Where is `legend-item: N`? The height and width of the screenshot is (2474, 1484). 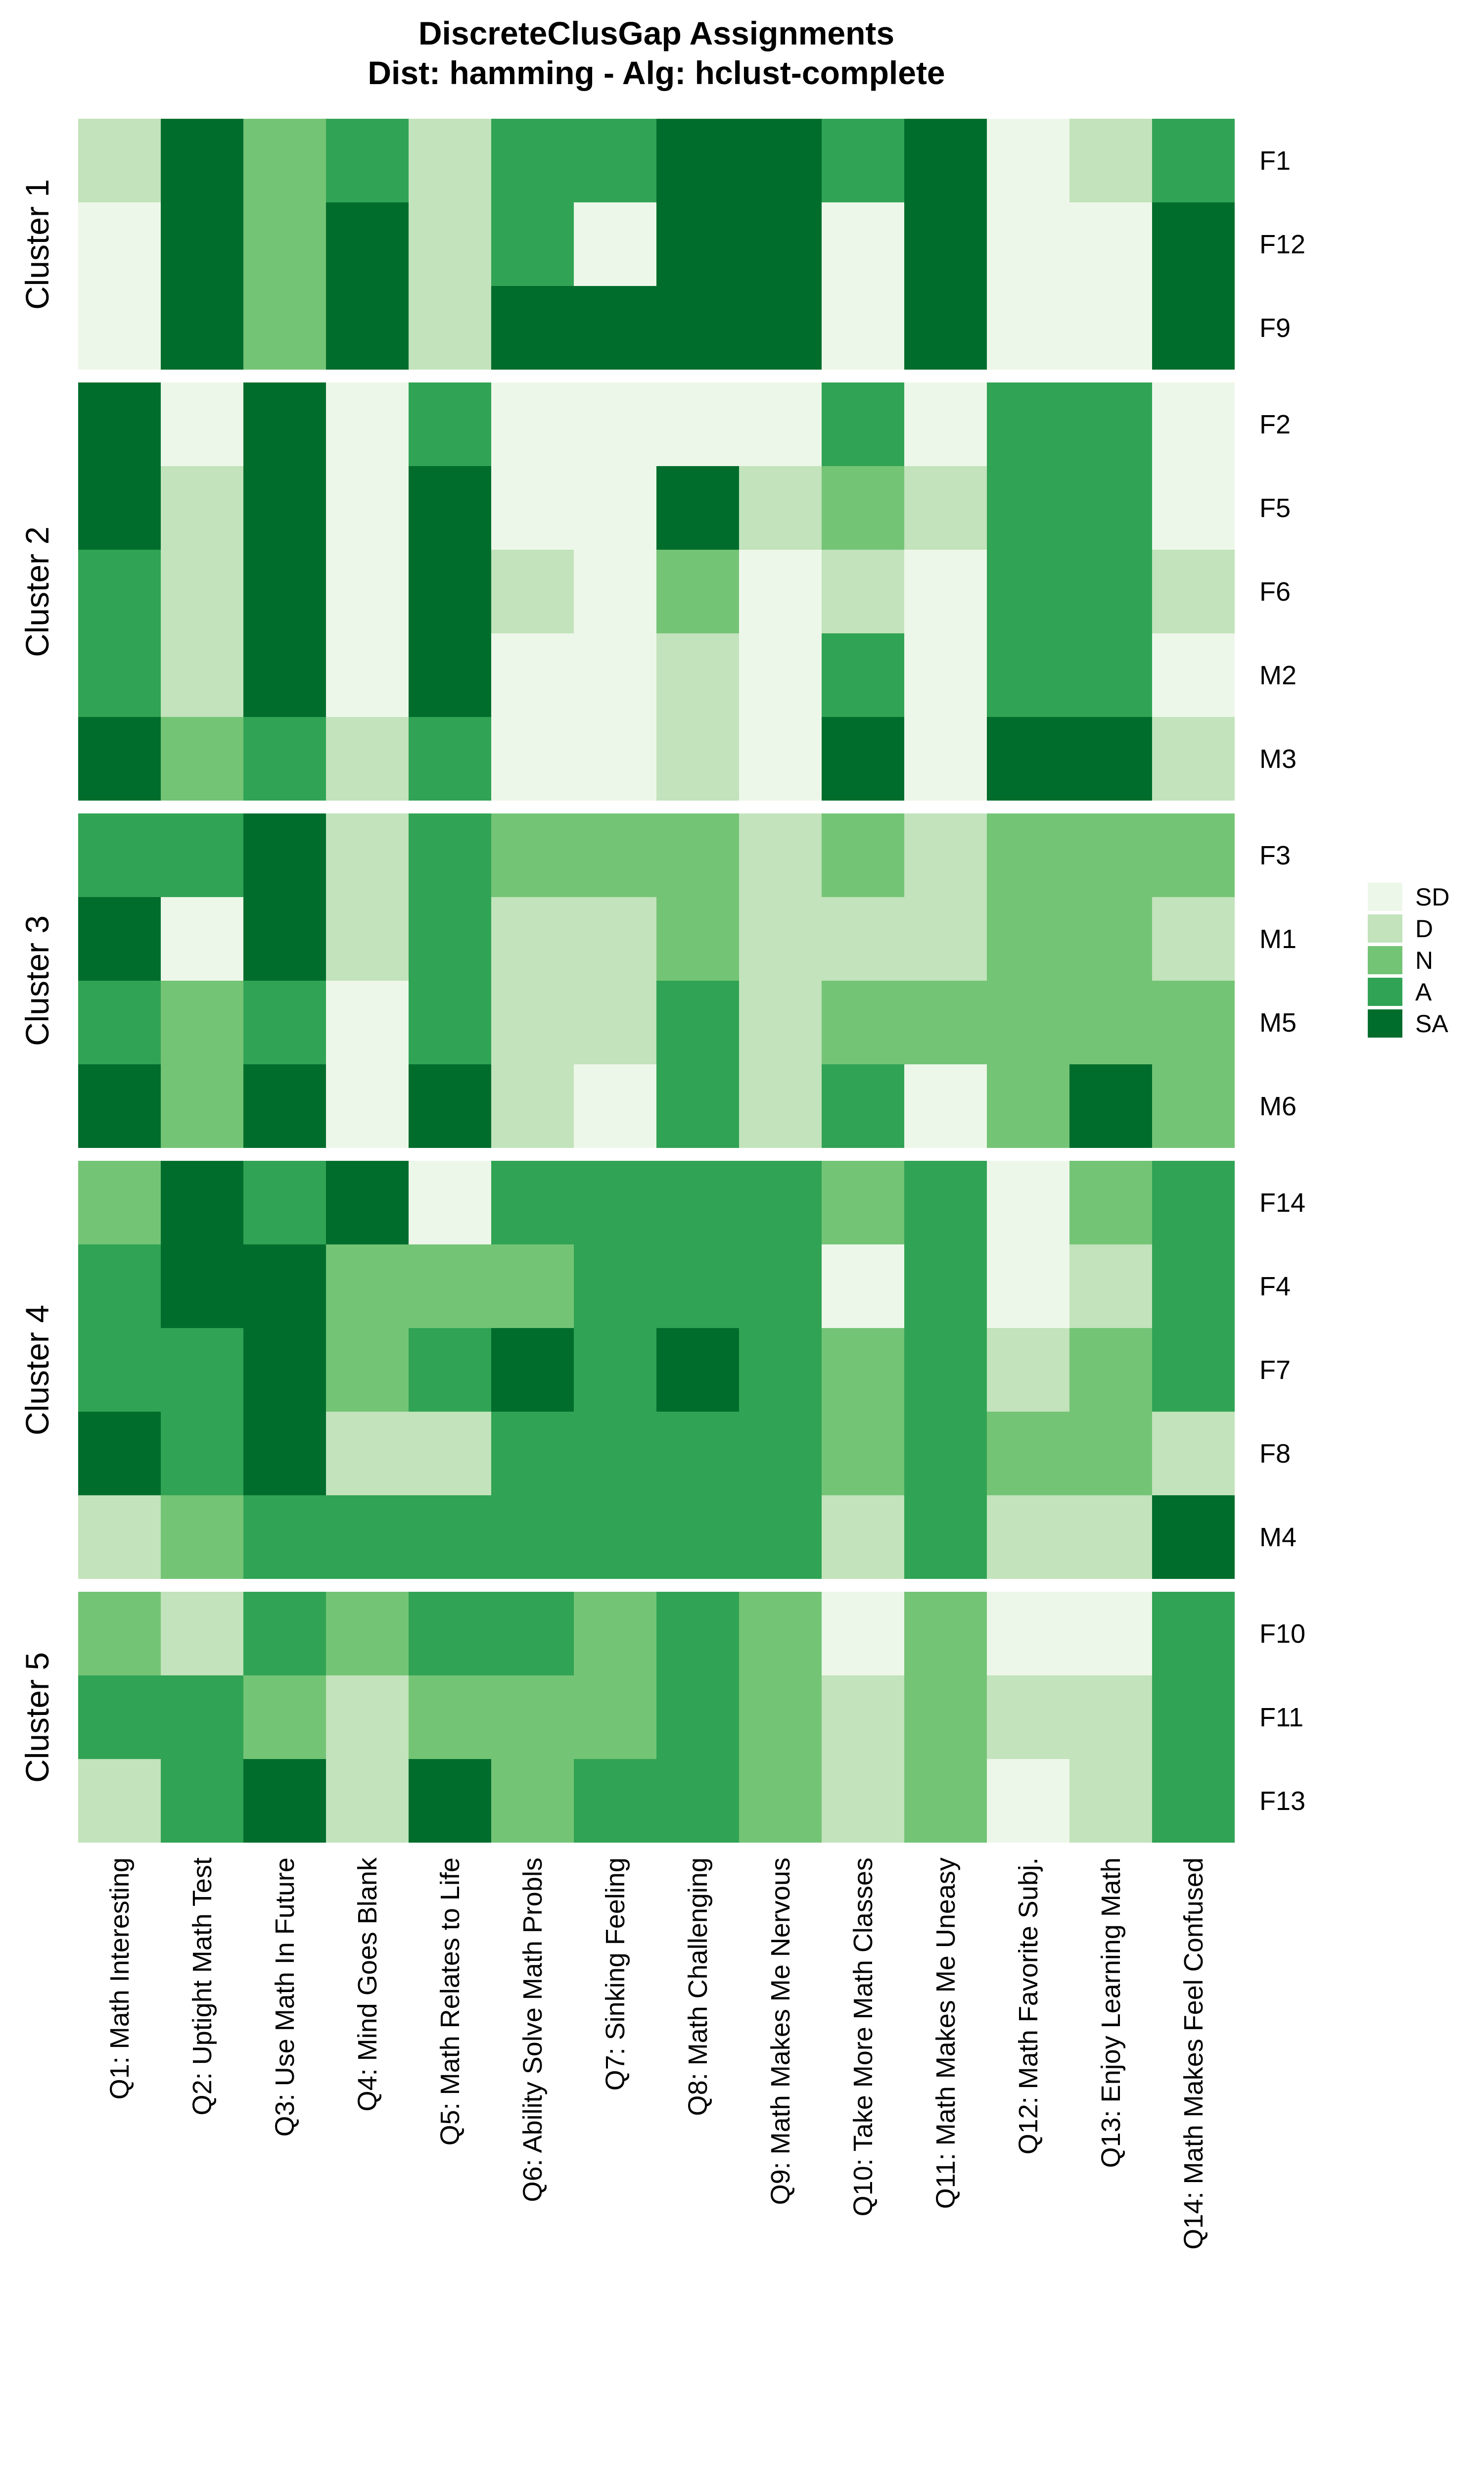
legend-item: N is located at coordinates (1408, 960).